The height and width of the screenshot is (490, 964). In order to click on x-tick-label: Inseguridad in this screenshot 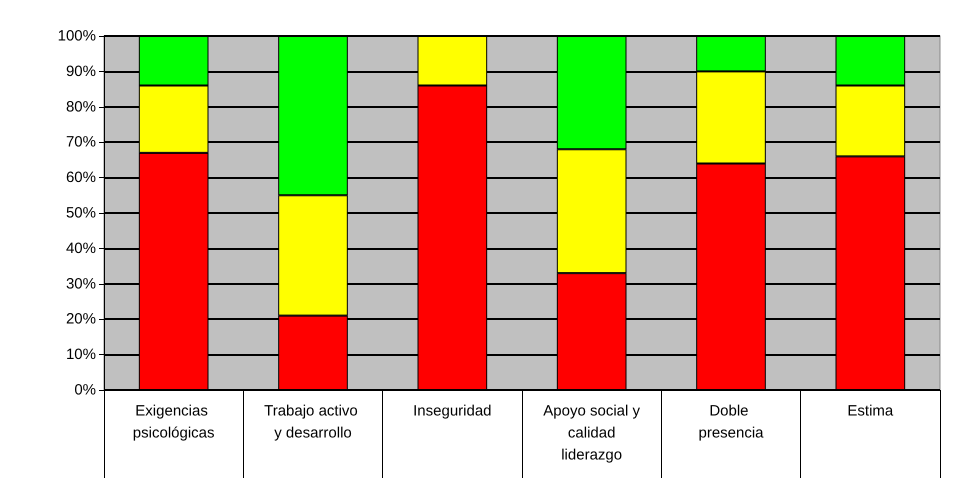, I will do `click(452, 411)`.